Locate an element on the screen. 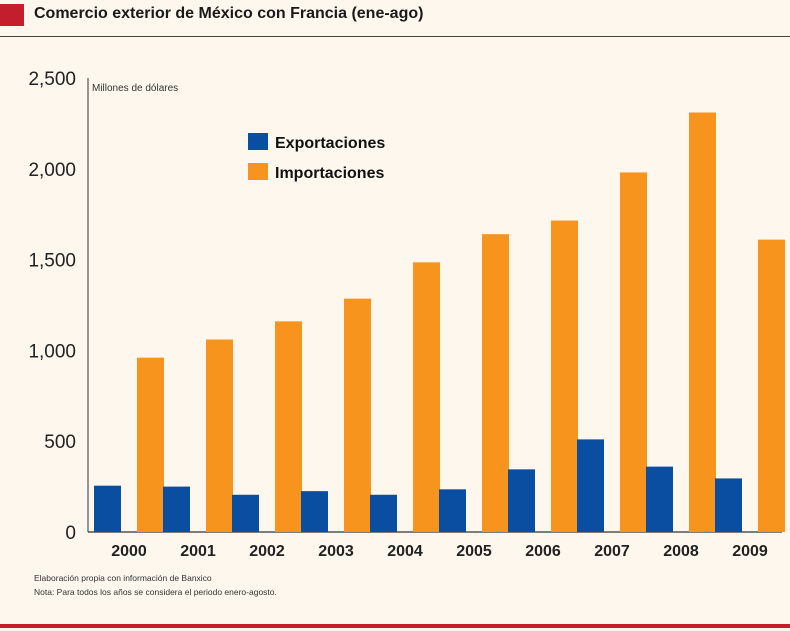 This screenshot has width=790, height=631. bar-exportaciones-2004 is located at coordinates (383, 513).